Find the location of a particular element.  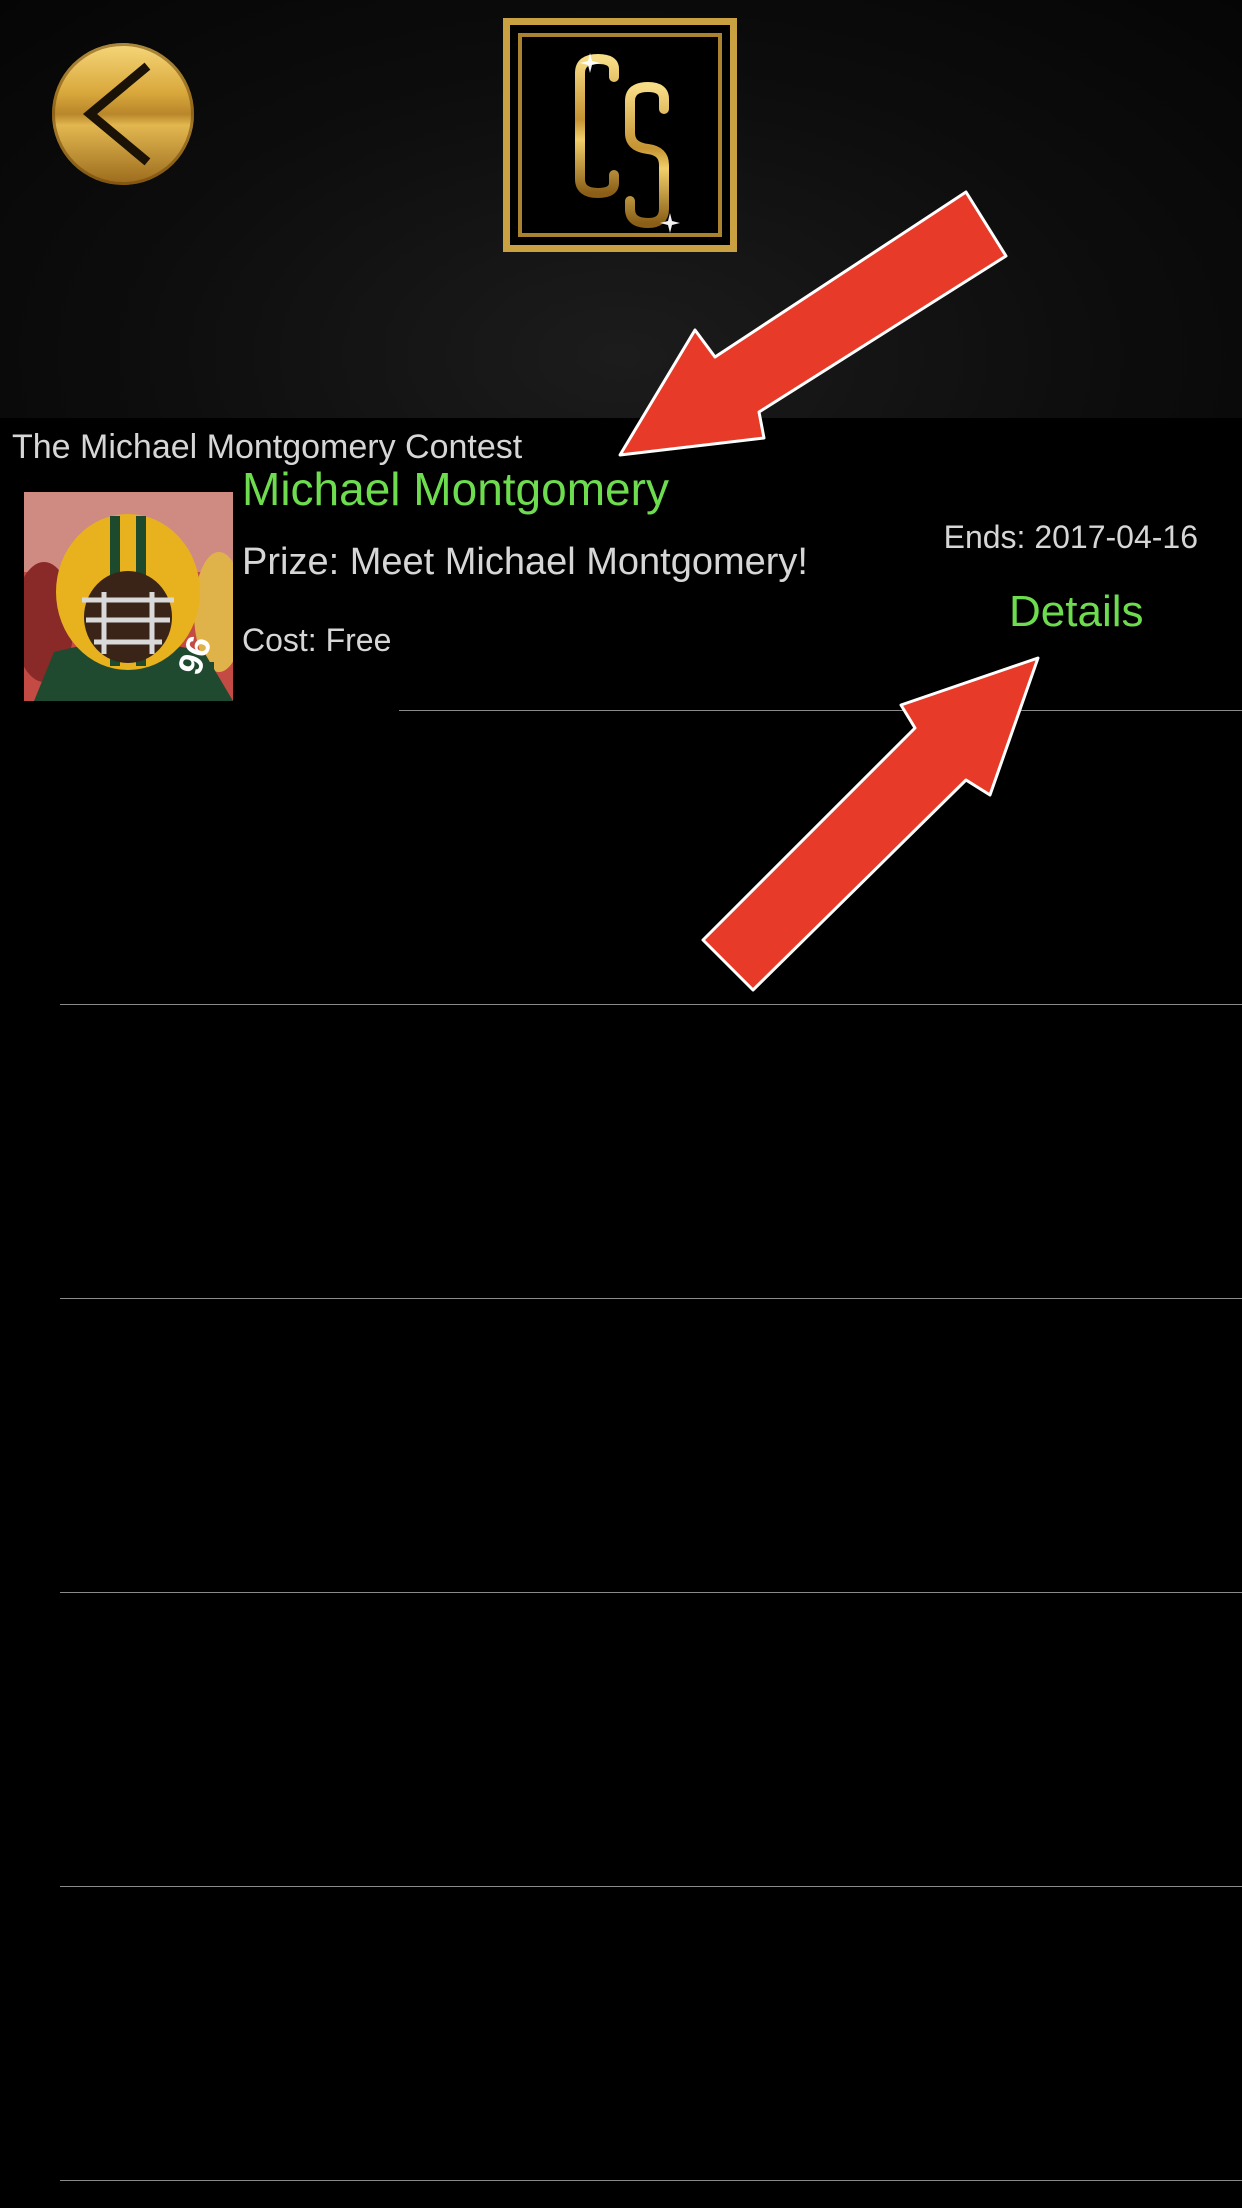

details-button: Details is located at coordinates (1076, 611).